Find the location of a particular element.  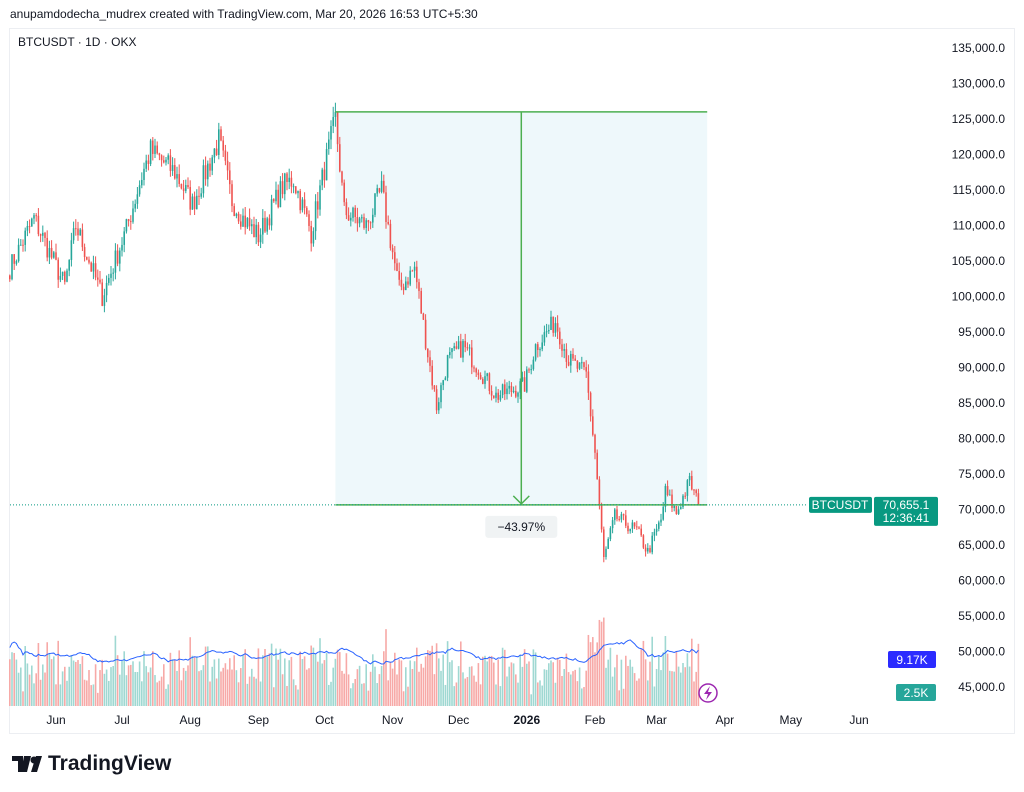

tradingview-logo: TradingView is located at coordinates (91, 764).